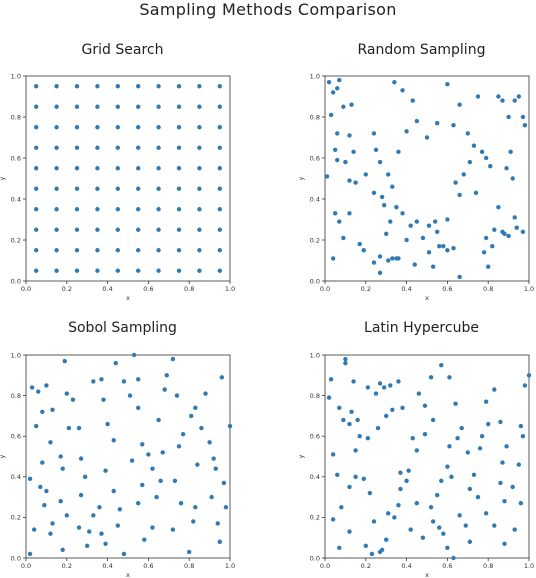  What do you see at coordinates (128, 574) in the screenshot?
I see `x-axis-label: x` at bounding box center [128, 574].